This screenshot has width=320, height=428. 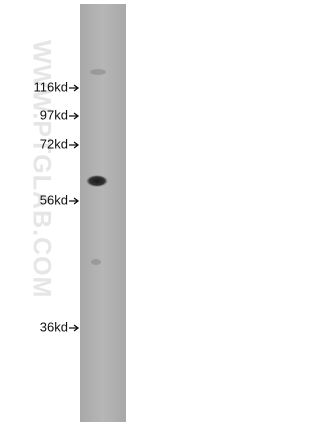 I want to click on marker-label: 36kd, so click(x=54, y=326).